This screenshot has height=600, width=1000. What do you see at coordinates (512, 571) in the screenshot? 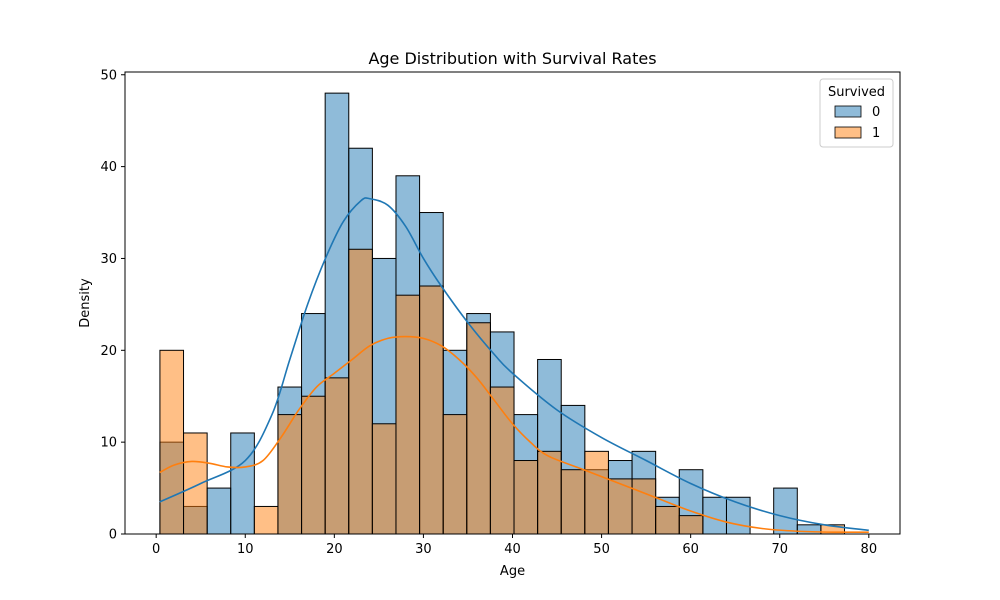
I see `x-axis-label: Age` at bounding box center [512, 571].